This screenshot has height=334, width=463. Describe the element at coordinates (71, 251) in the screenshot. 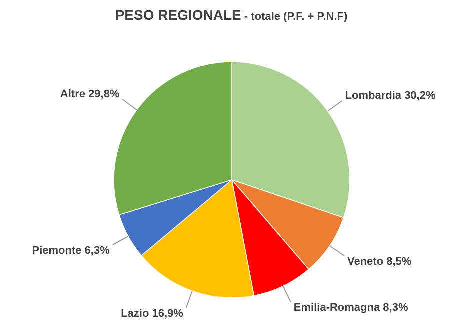

I see `slice-label: Piemonte 6,3%` at that location.